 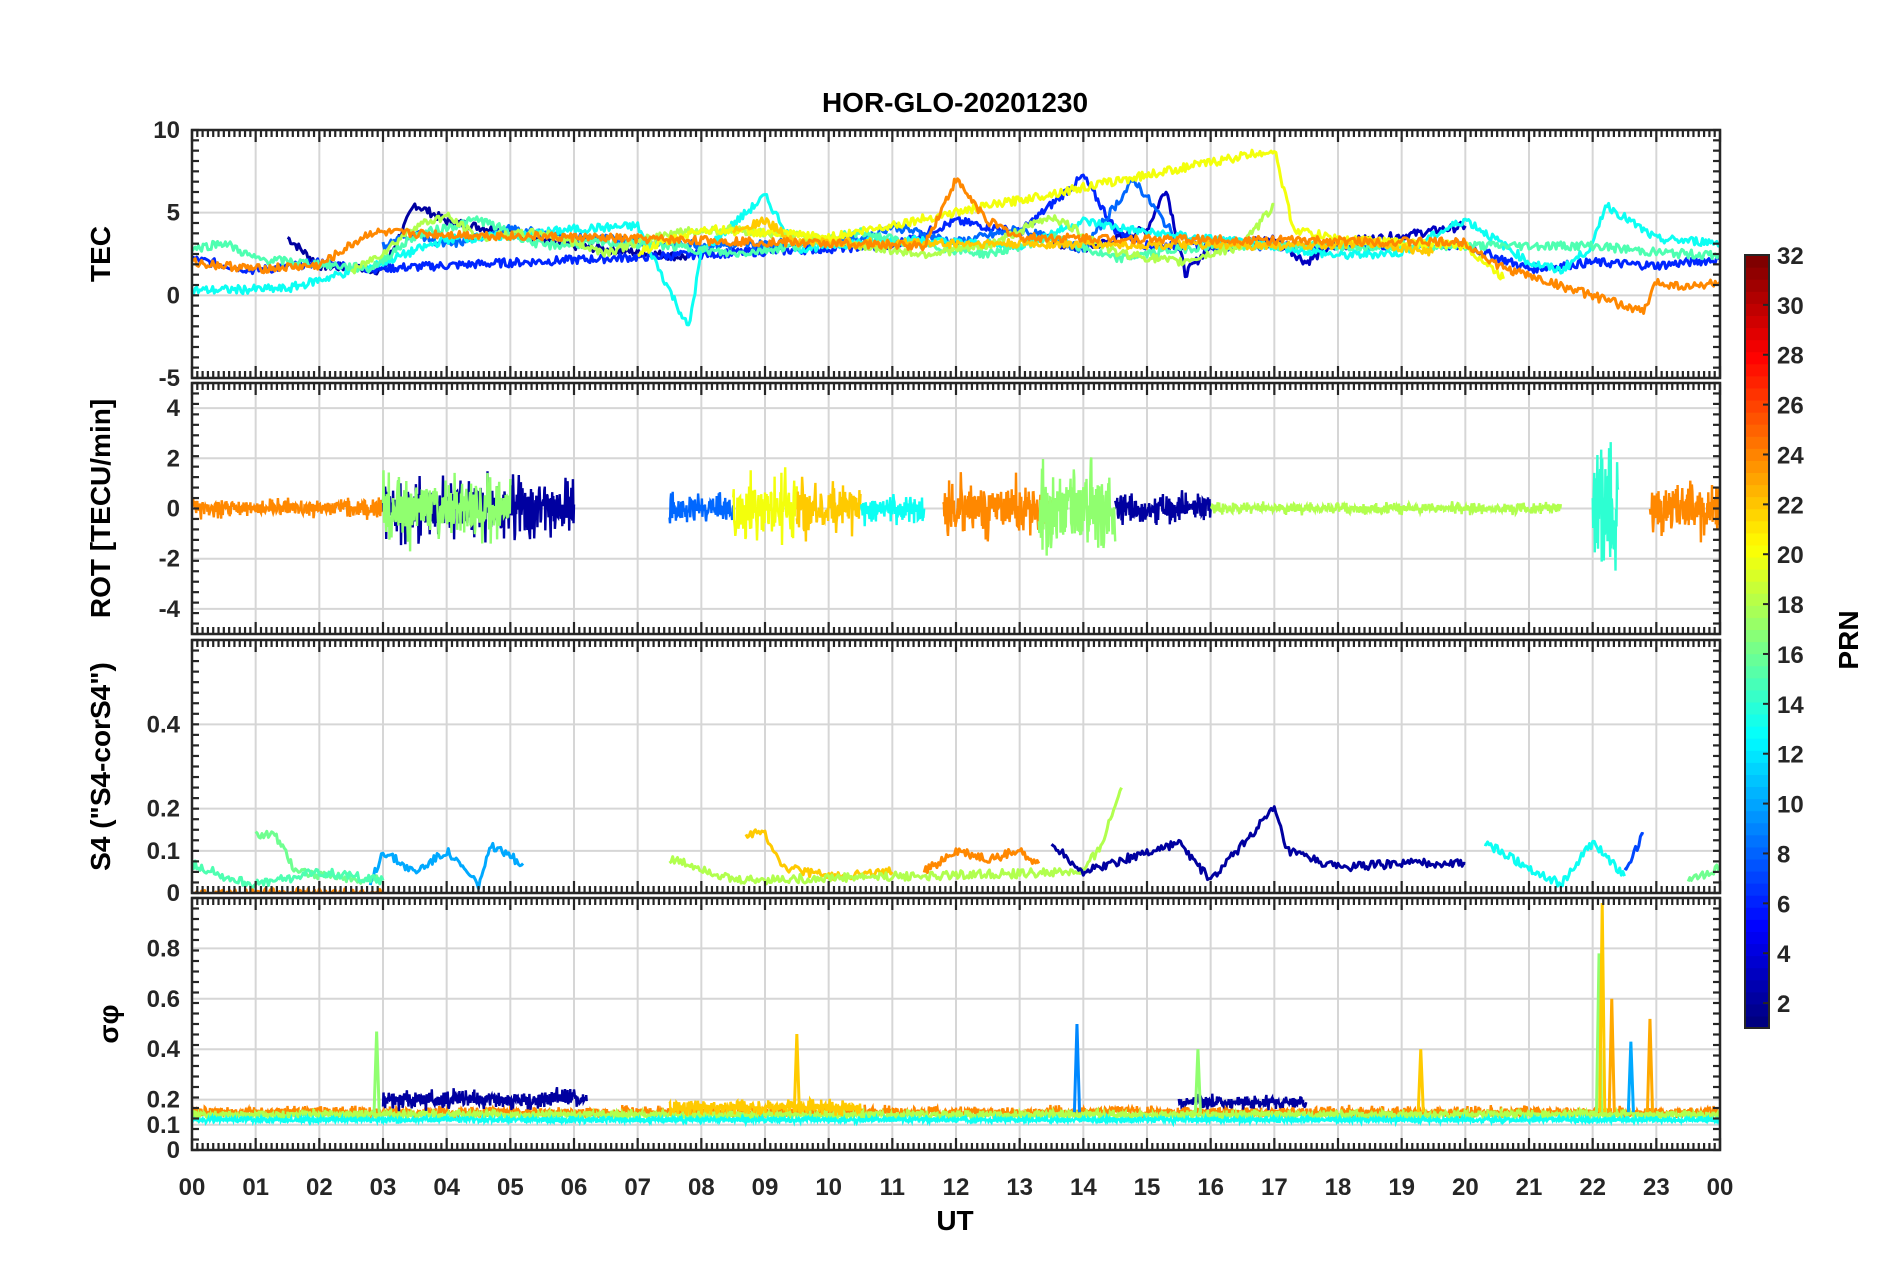 What do you see at coordinates (1790, 256) in the screenshot?
I see `colorbar-tick-label: 32` at bounding box center [1790, 256].